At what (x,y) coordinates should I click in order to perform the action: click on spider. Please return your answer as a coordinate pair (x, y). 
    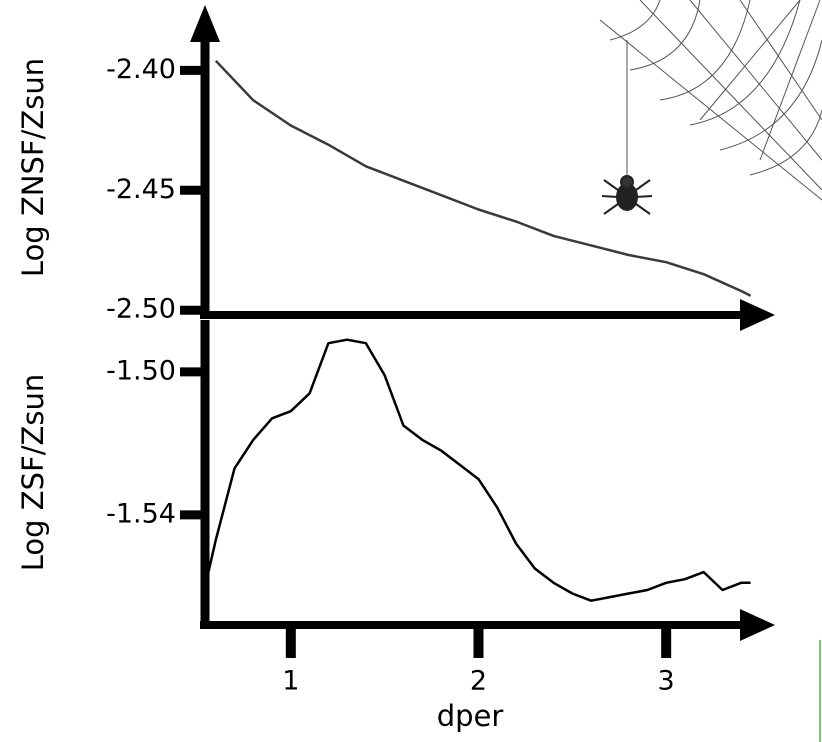
    Looking at the image, I should click on (627, 195).